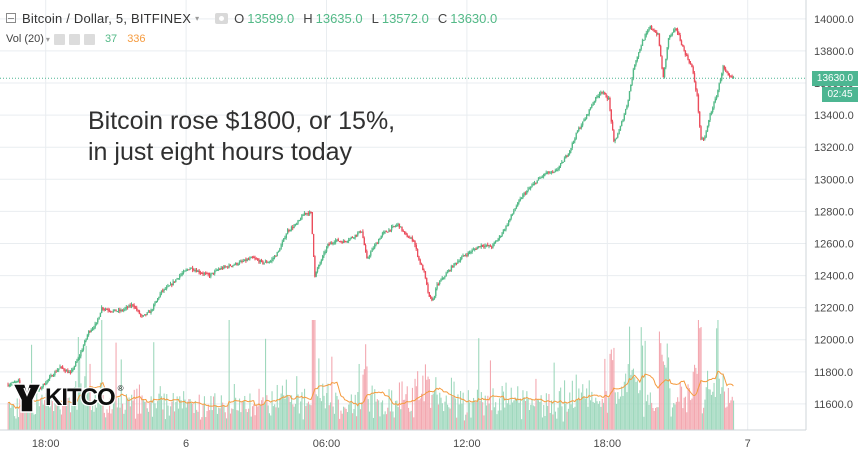 Image resolution: width=866 pixels, height=450 pixels. What do you see at coordinates (25, 39) in the screenshot?
I see `volume-title: Vol (20)` at bounding box center [25, 39].